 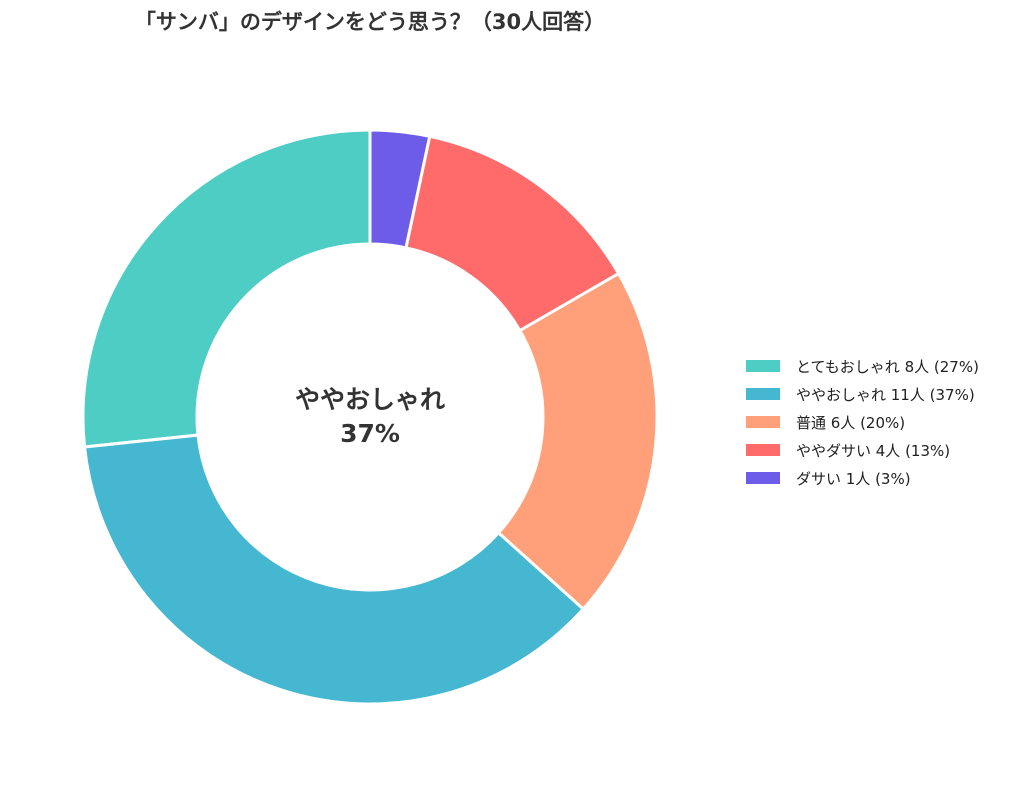 I want to click on legend-item: ややおしゃれ 11人 (37%), so click(x=862, y=394).